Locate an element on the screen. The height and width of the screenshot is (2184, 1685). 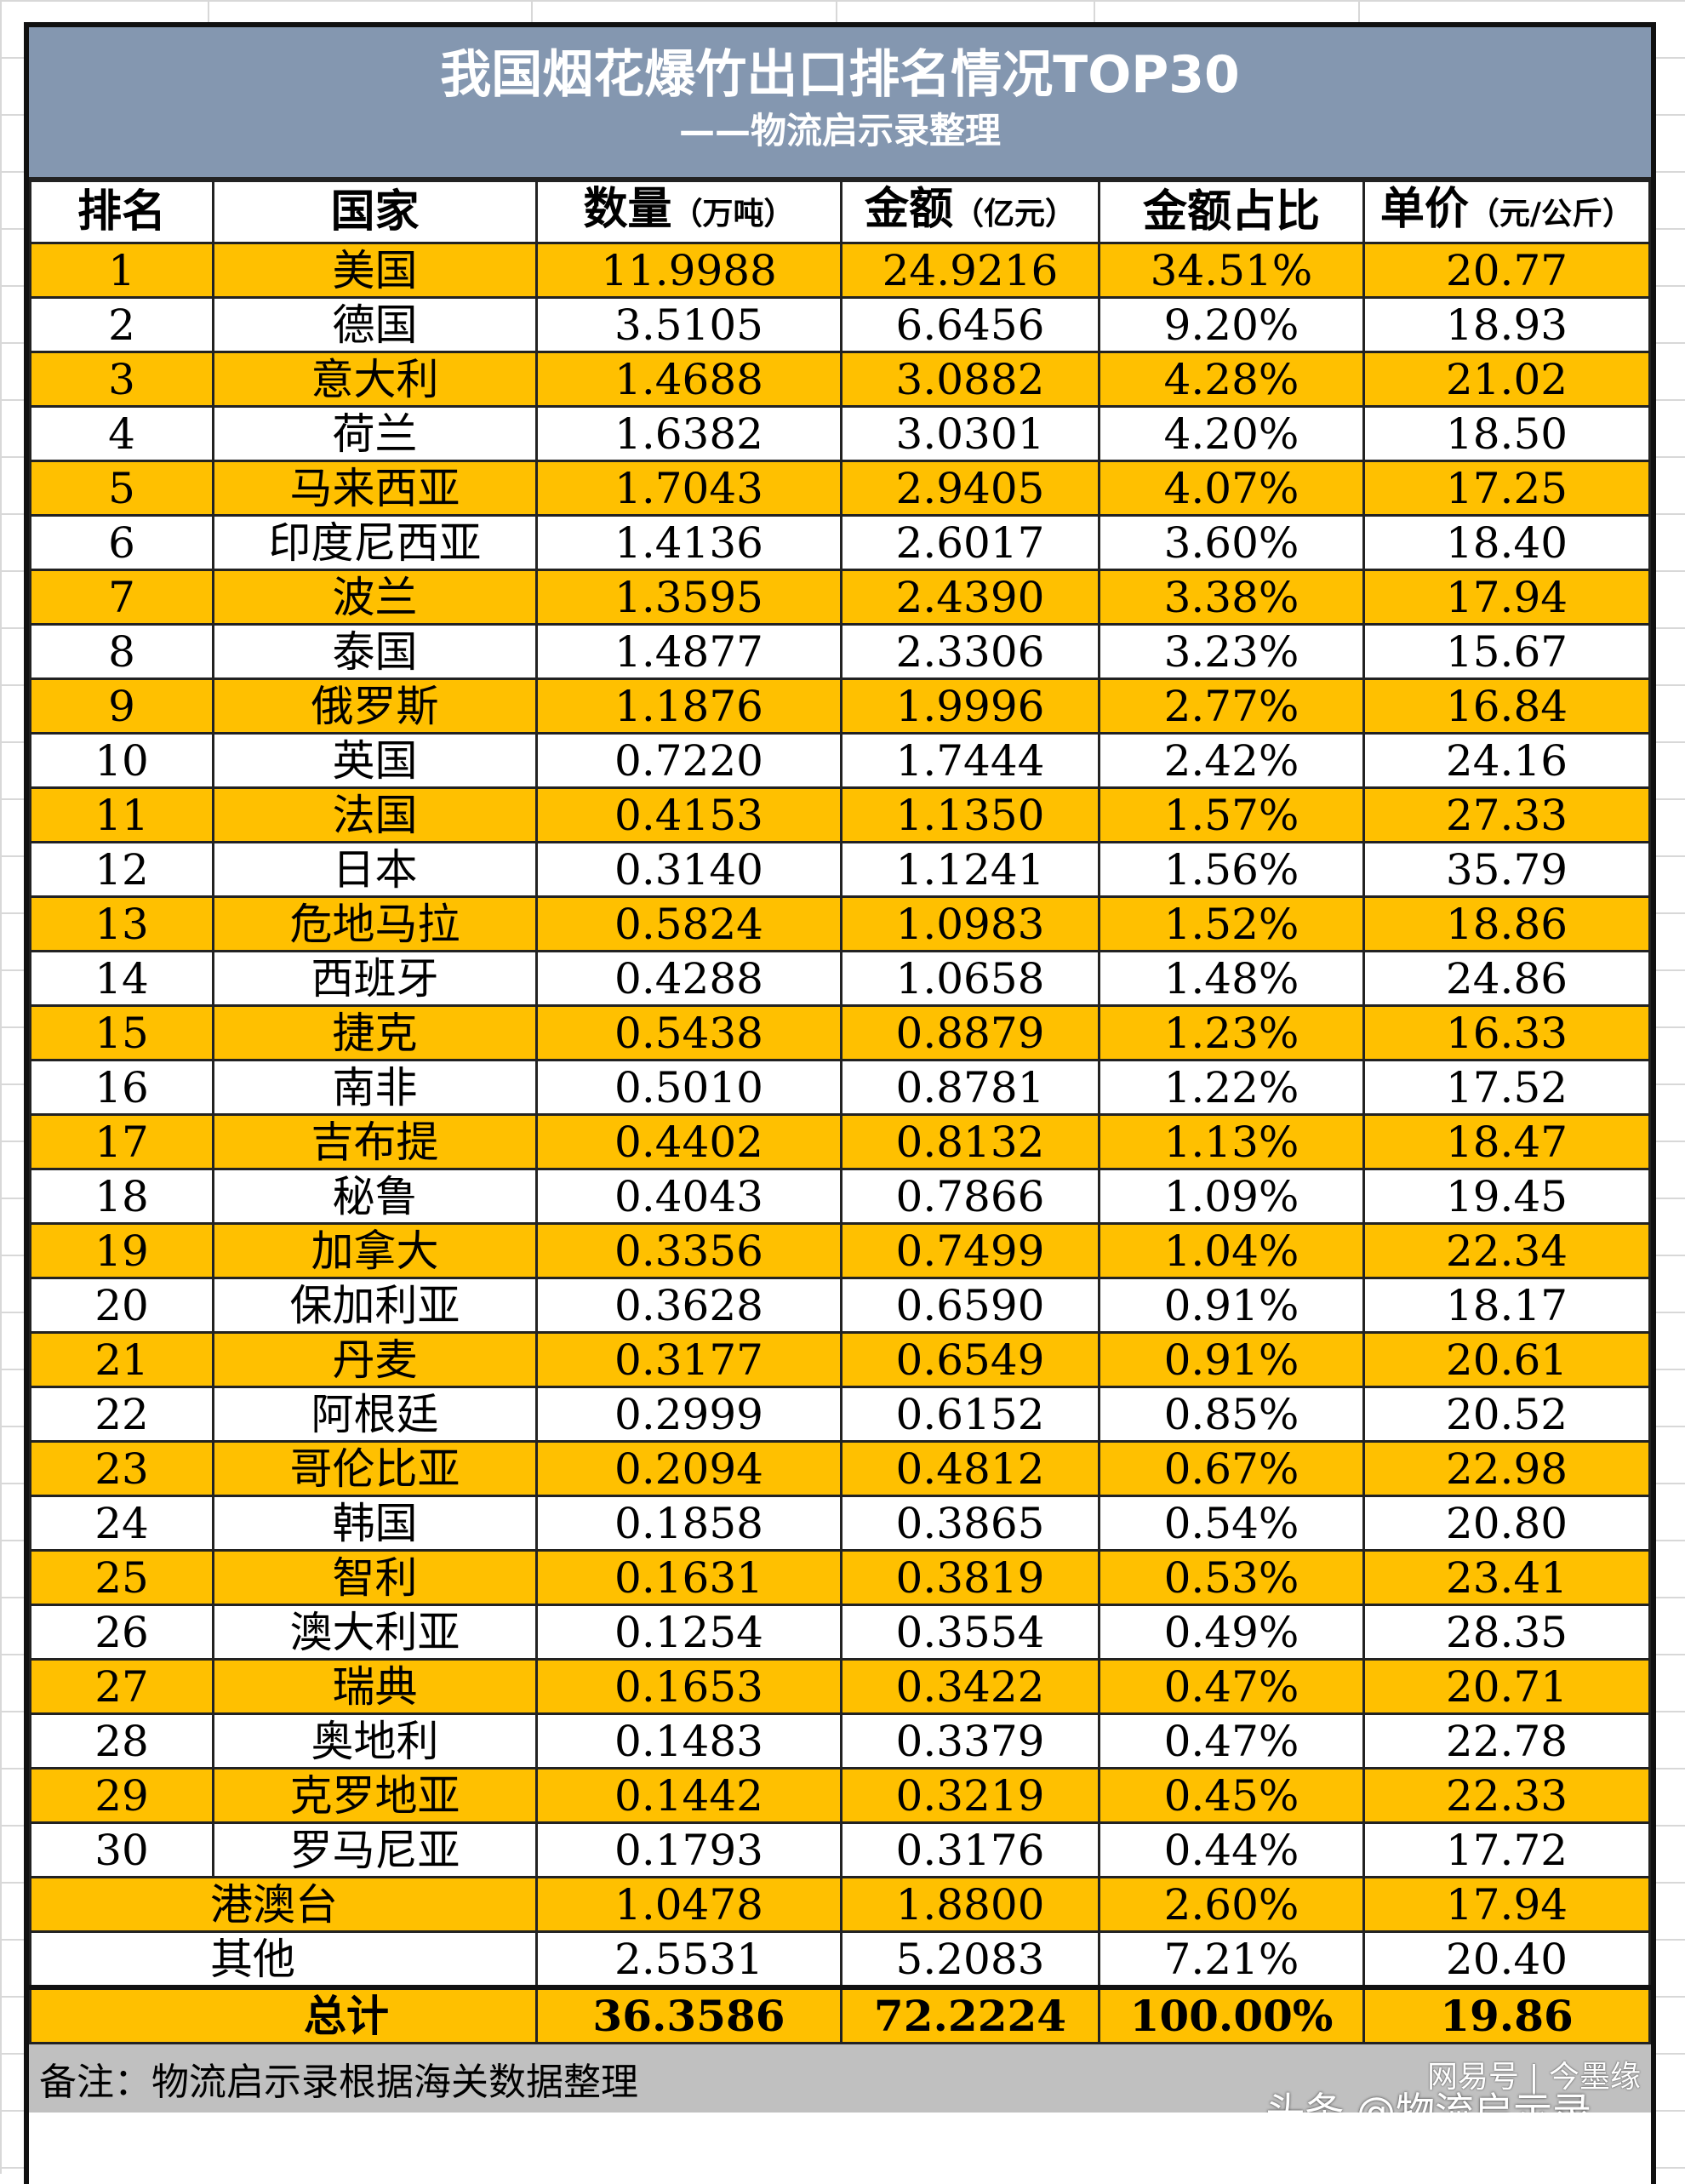
table-row: 16 南非 0.5010 0.8781 1.22% 17.52 is located at coordinates (840, 1087).